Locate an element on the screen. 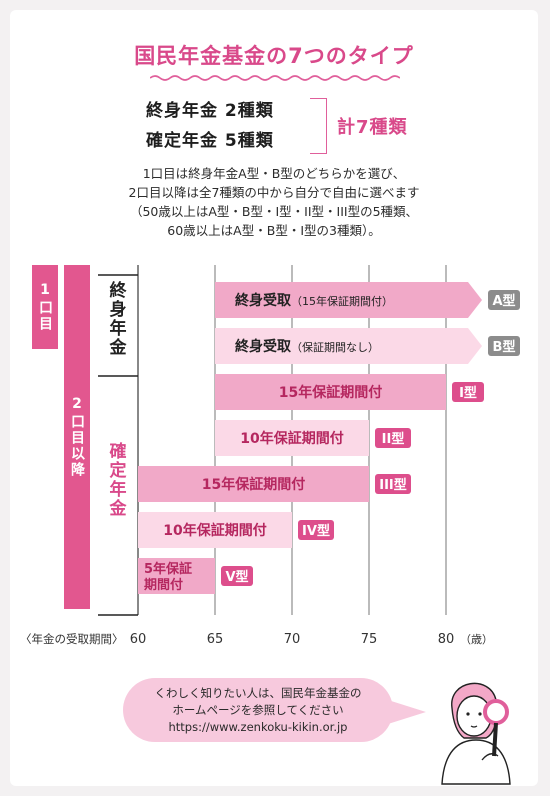 This screenshot has height=796, width=550. summary-bracket is located at coordinates (318, 126).